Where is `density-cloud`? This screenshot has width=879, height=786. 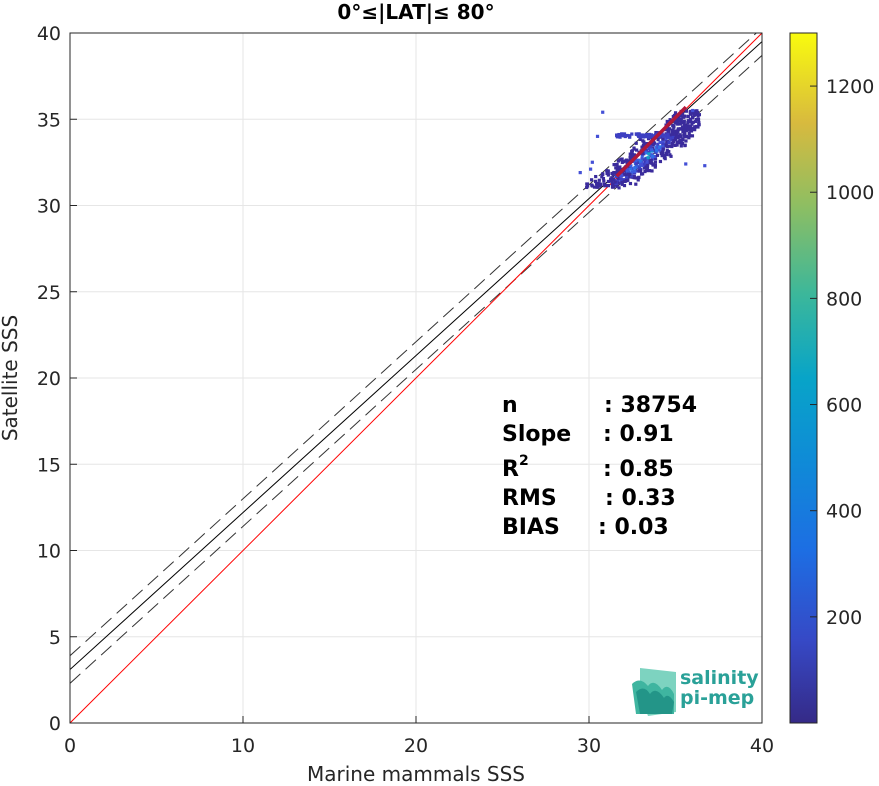
density-cloud is located at coordinates (642, 147).